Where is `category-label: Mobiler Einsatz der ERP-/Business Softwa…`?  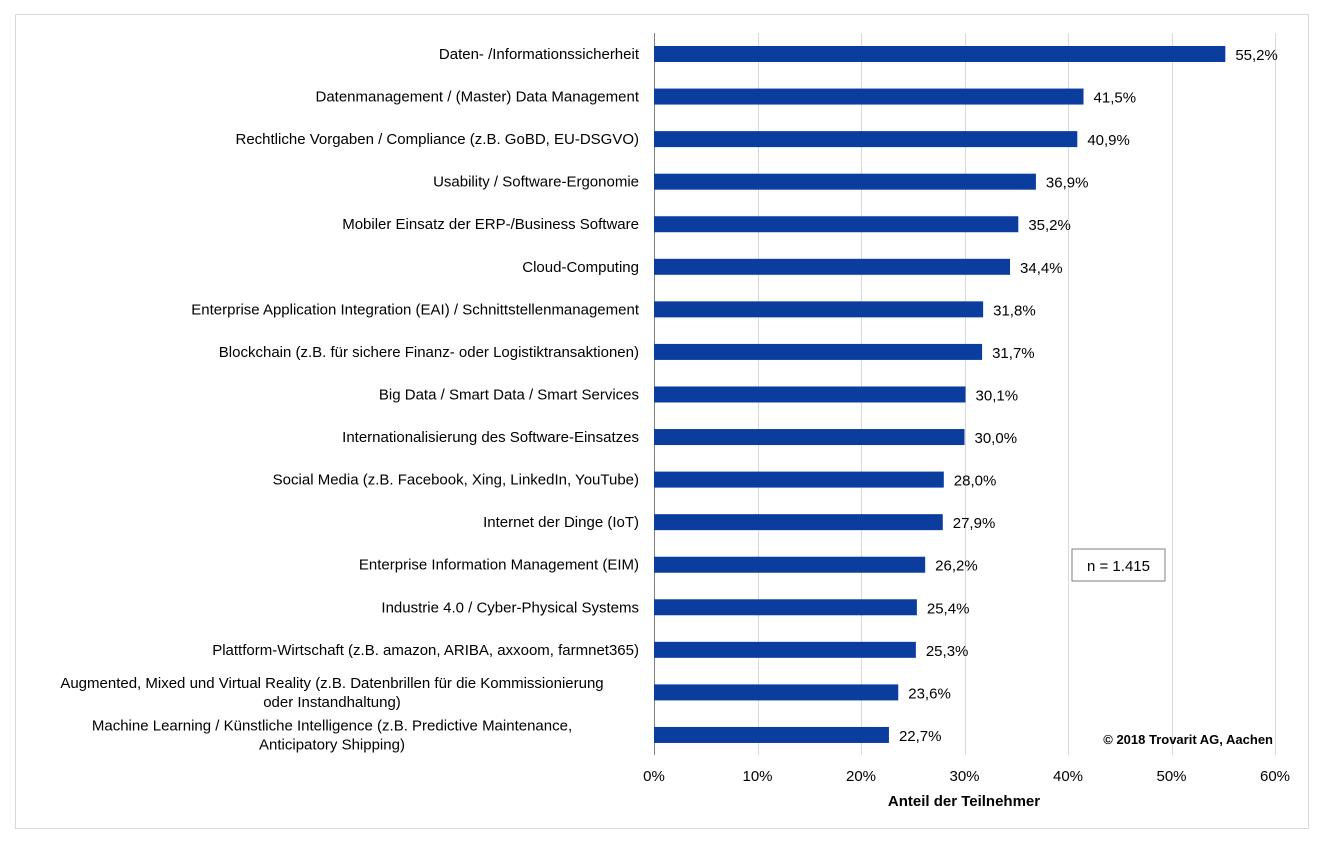 category-label: Mobiler Einsatz der ERP-/Business Softwa… is located at coordinates (490, 224).